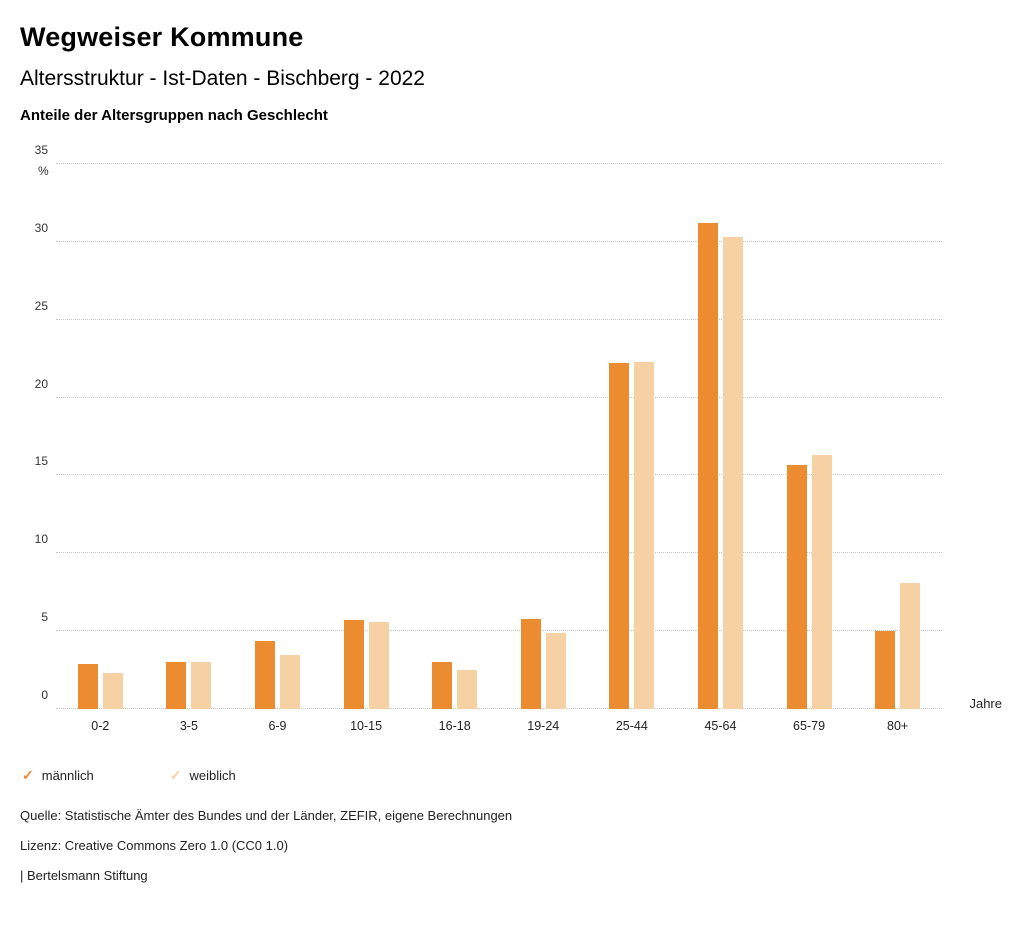  I want to click on y-tick-label: 5, so click(44, 617).